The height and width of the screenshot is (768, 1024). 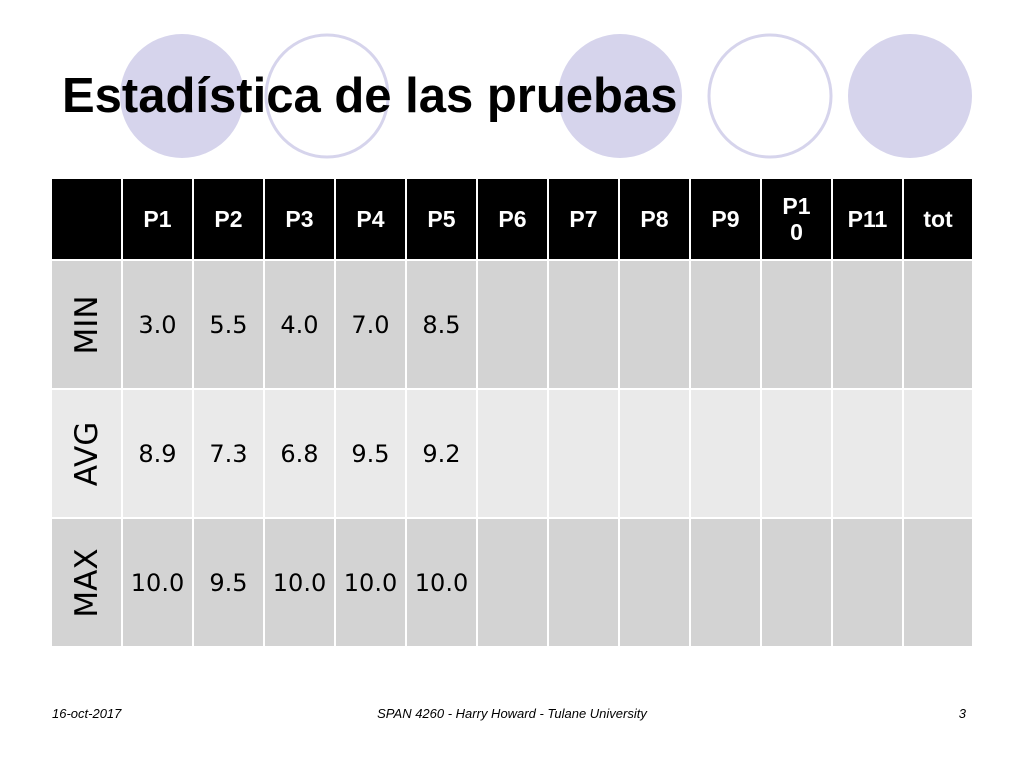 I want to click on footer-date: 16-oct-2017, so click(x=87, y=713).